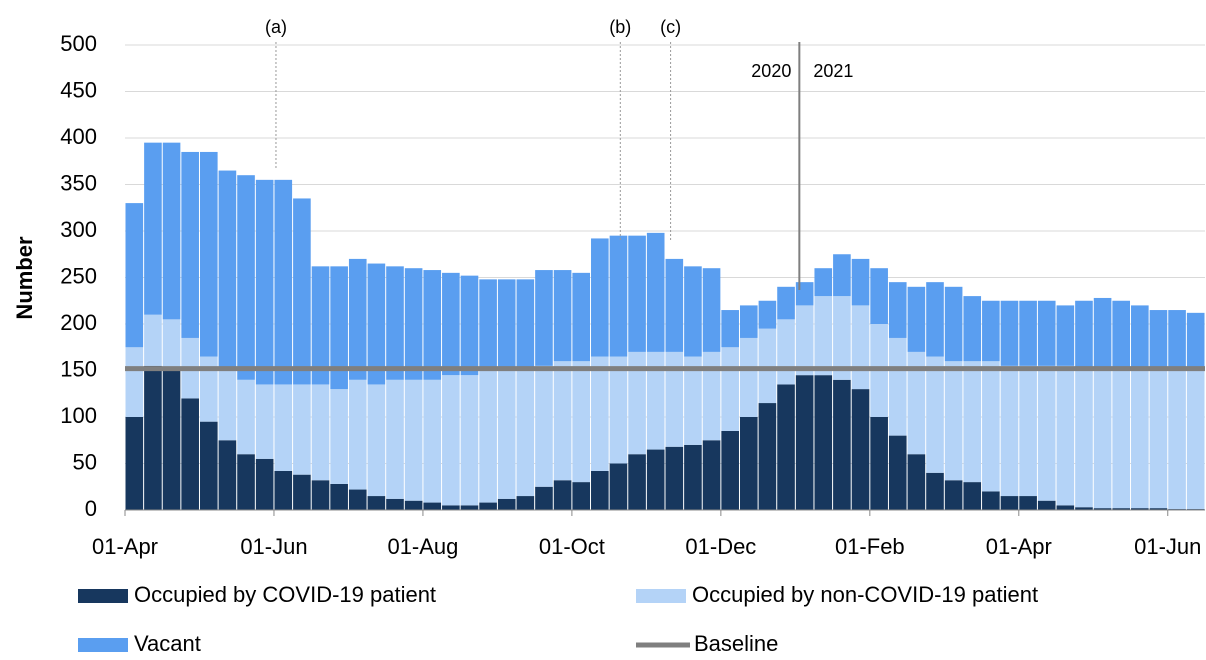  I want to click on y-tick-label: 250, so click(78, 275).